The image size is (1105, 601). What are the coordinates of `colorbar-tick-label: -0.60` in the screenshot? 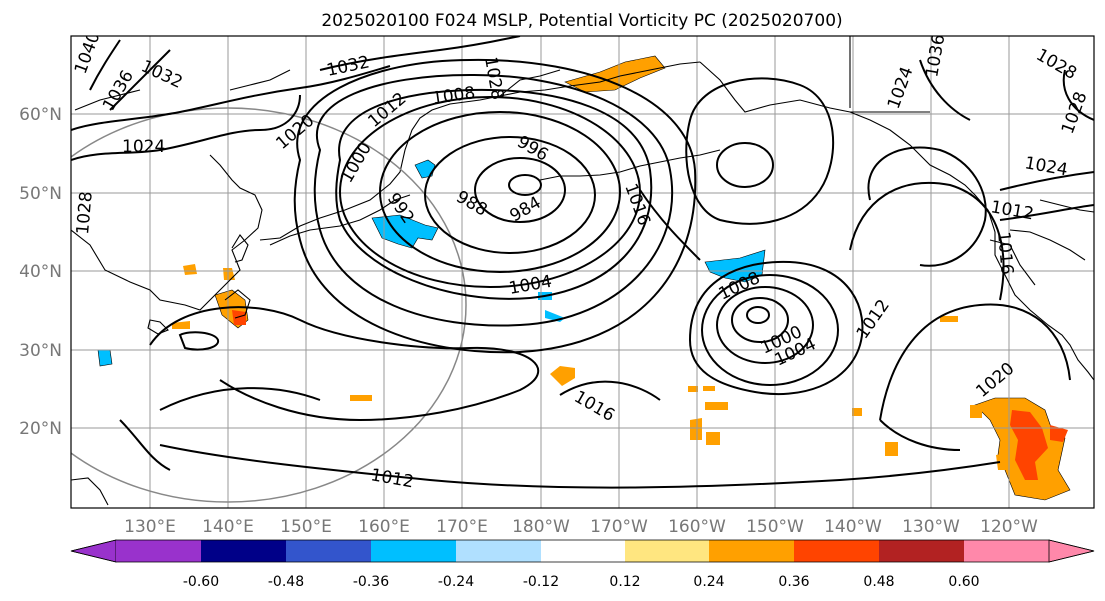 It's located at (201, 582).